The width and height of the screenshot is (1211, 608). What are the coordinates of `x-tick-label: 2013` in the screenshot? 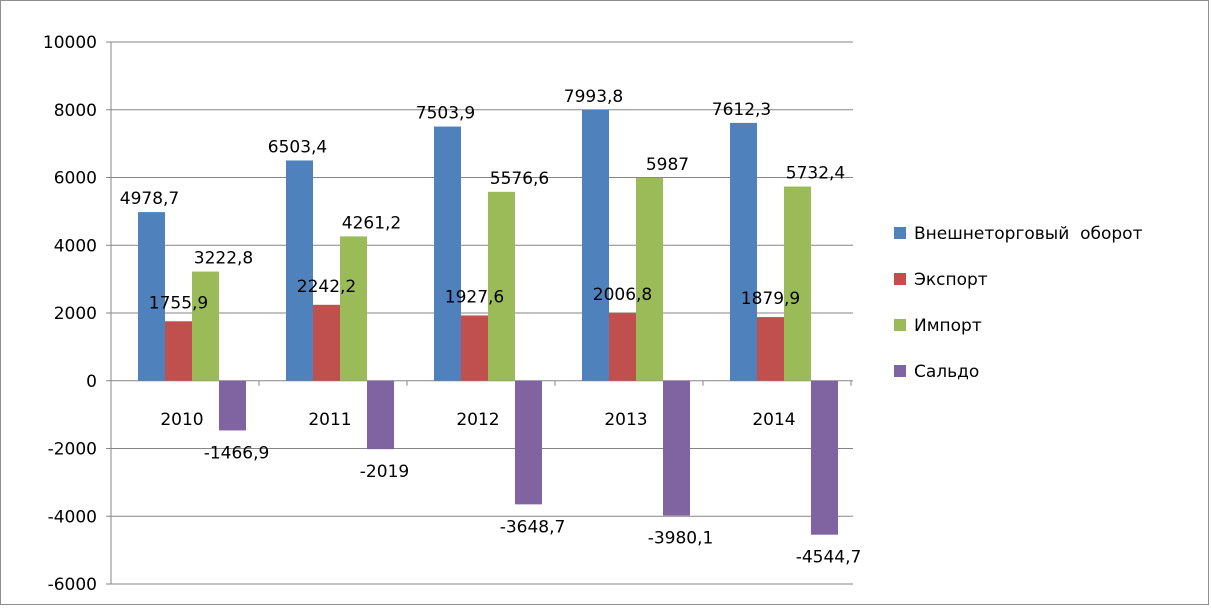 It's located at (625, 420).